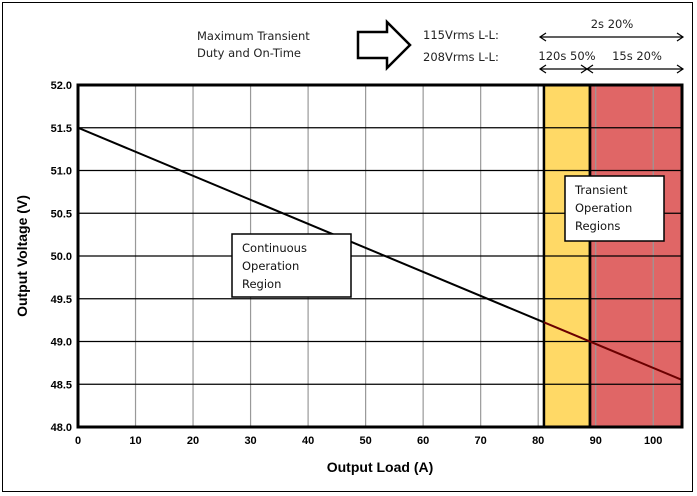  I want to click on x-tick-labels: 0 10 20 30 40 50 60 70 80 90 100, so click(368, 441).